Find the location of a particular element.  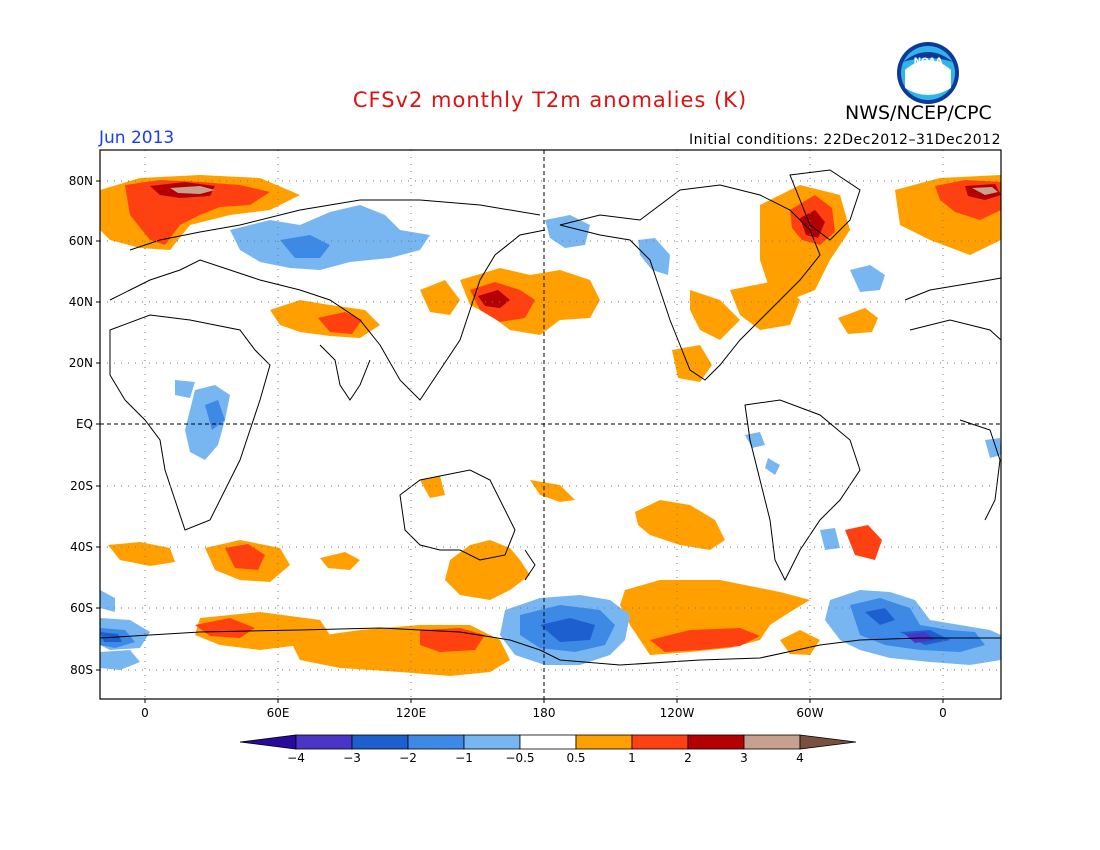

longitude-axis: 0 60E 120E 180 120W 60W 0 is located at coordinates (544, 709).